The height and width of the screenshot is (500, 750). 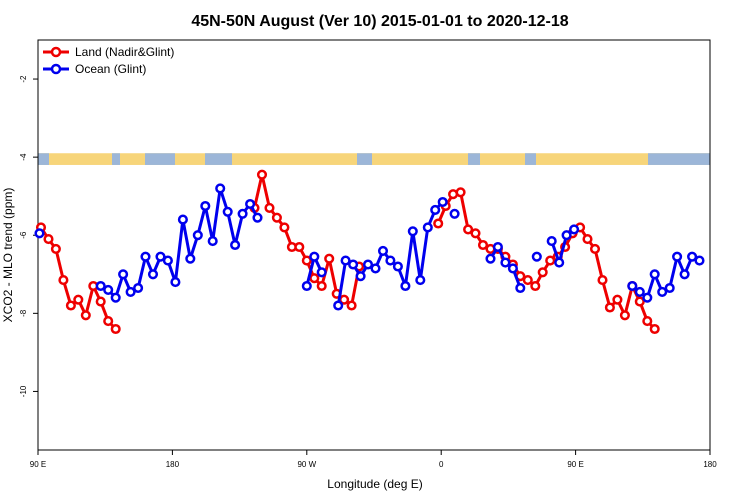 I want to click on x-tick-label-4: 90 E, so click(x=575, y=464).